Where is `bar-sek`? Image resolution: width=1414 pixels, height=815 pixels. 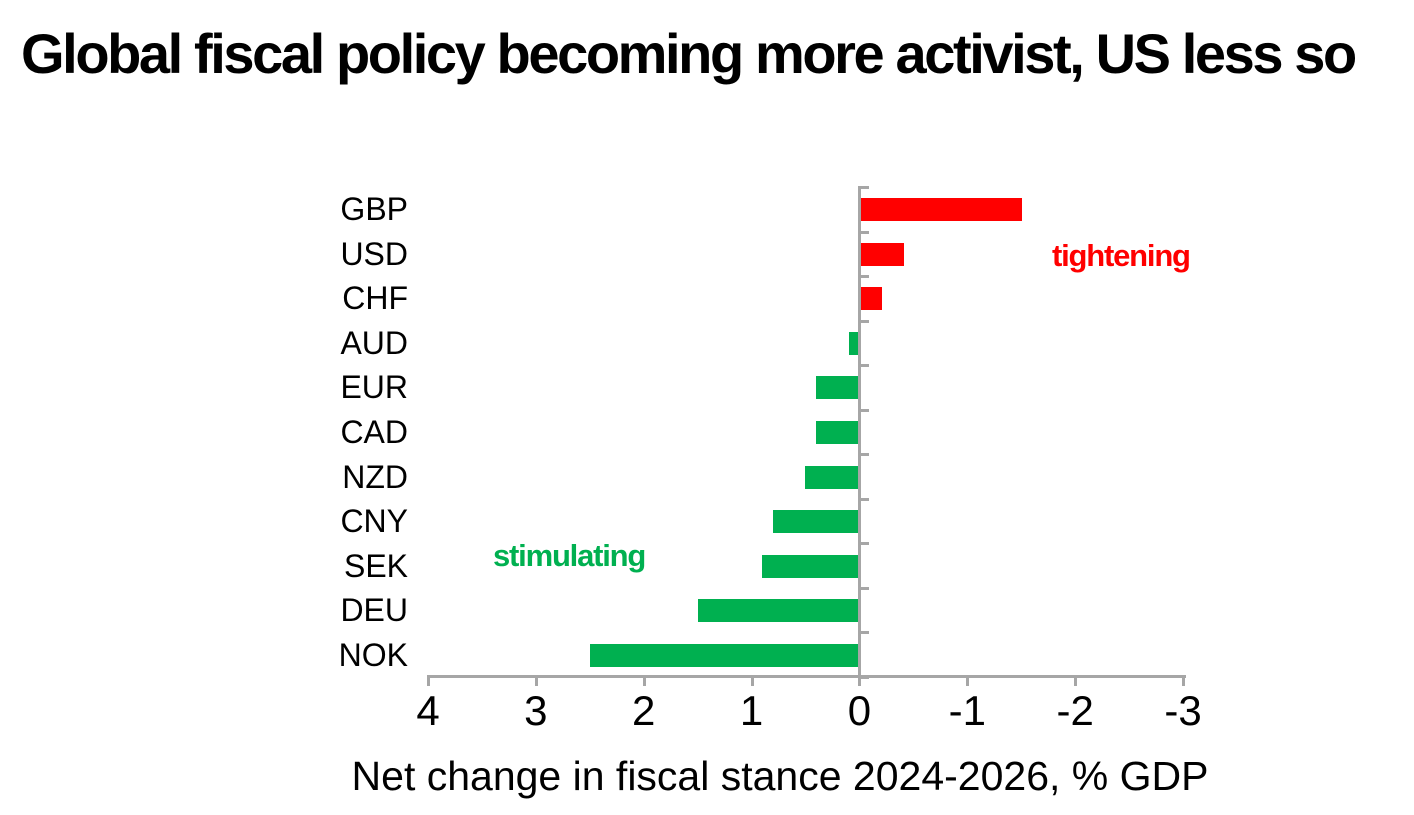 bar-sek is located at coordinates (811, 566).